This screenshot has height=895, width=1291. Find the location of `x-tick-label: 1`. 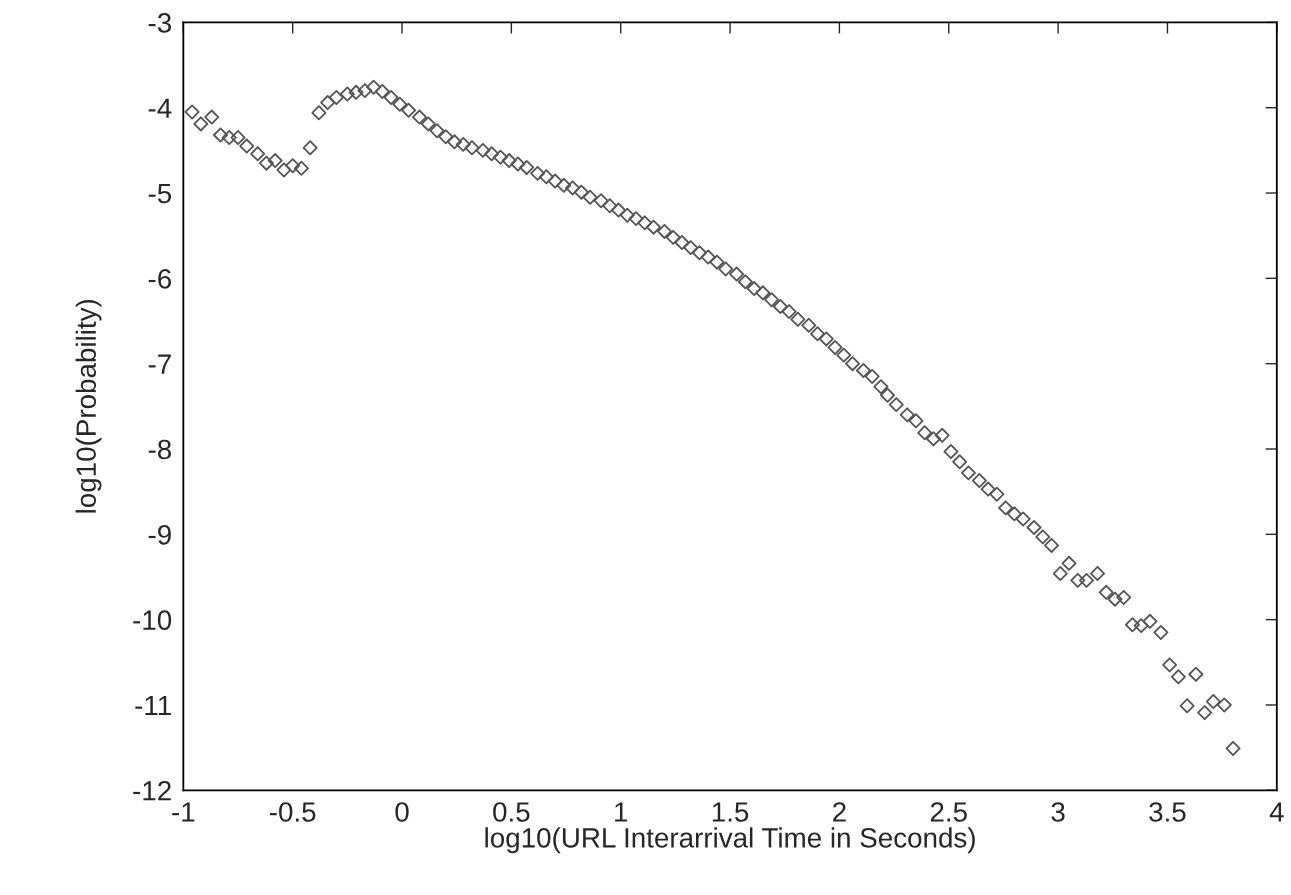

x-tick-label: 1 is located at coordinates (621, 812).